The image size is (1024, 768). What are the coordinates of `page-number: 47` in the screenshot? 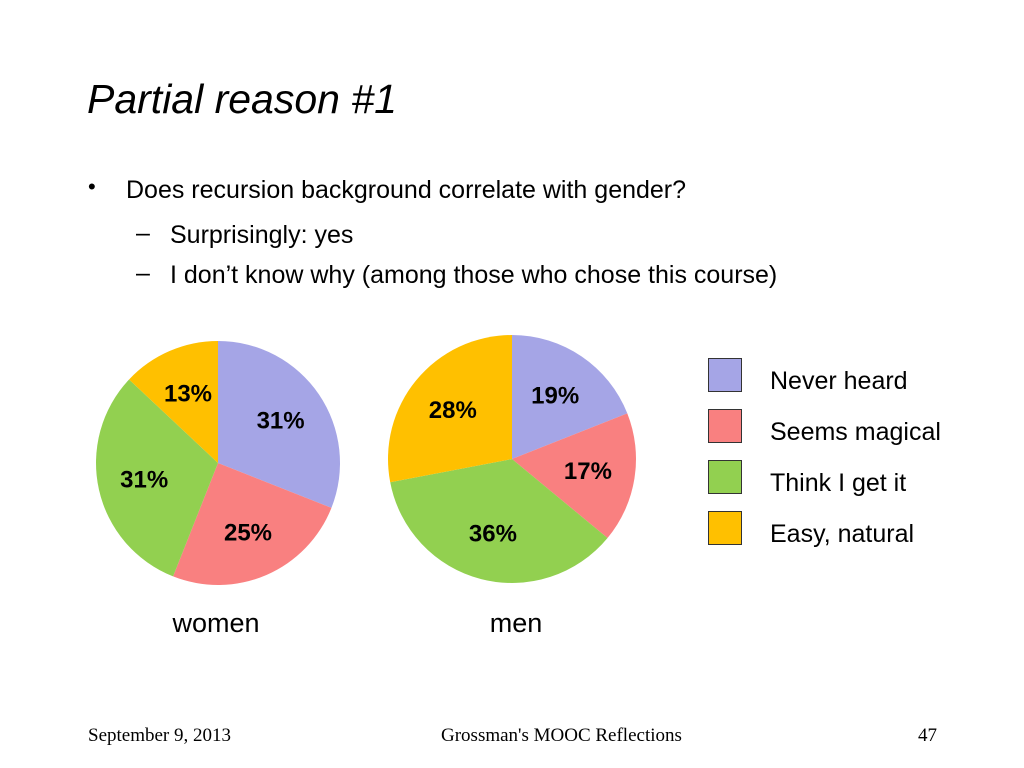 It's located at (927, 735).